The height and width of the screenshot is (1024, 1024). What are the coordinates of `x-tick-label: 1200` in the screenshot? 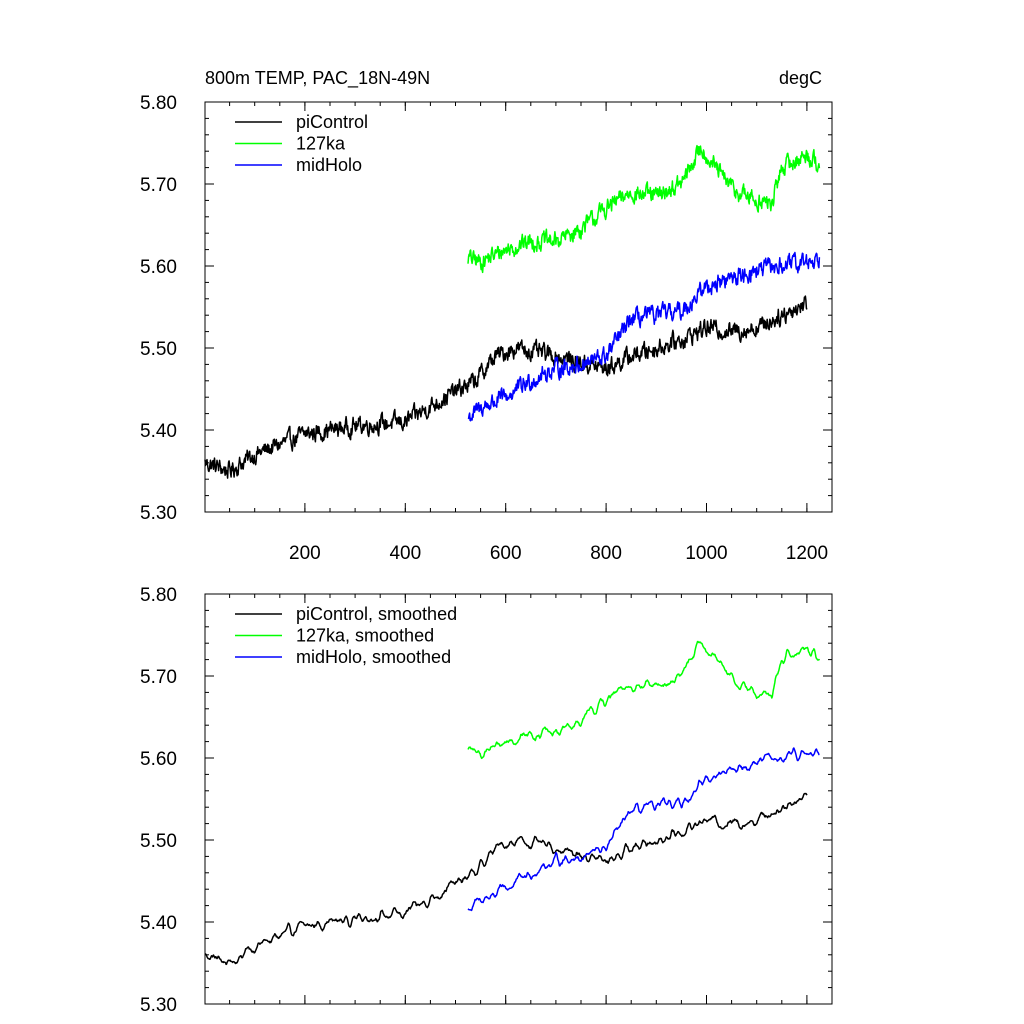 It's located at (807, 553).